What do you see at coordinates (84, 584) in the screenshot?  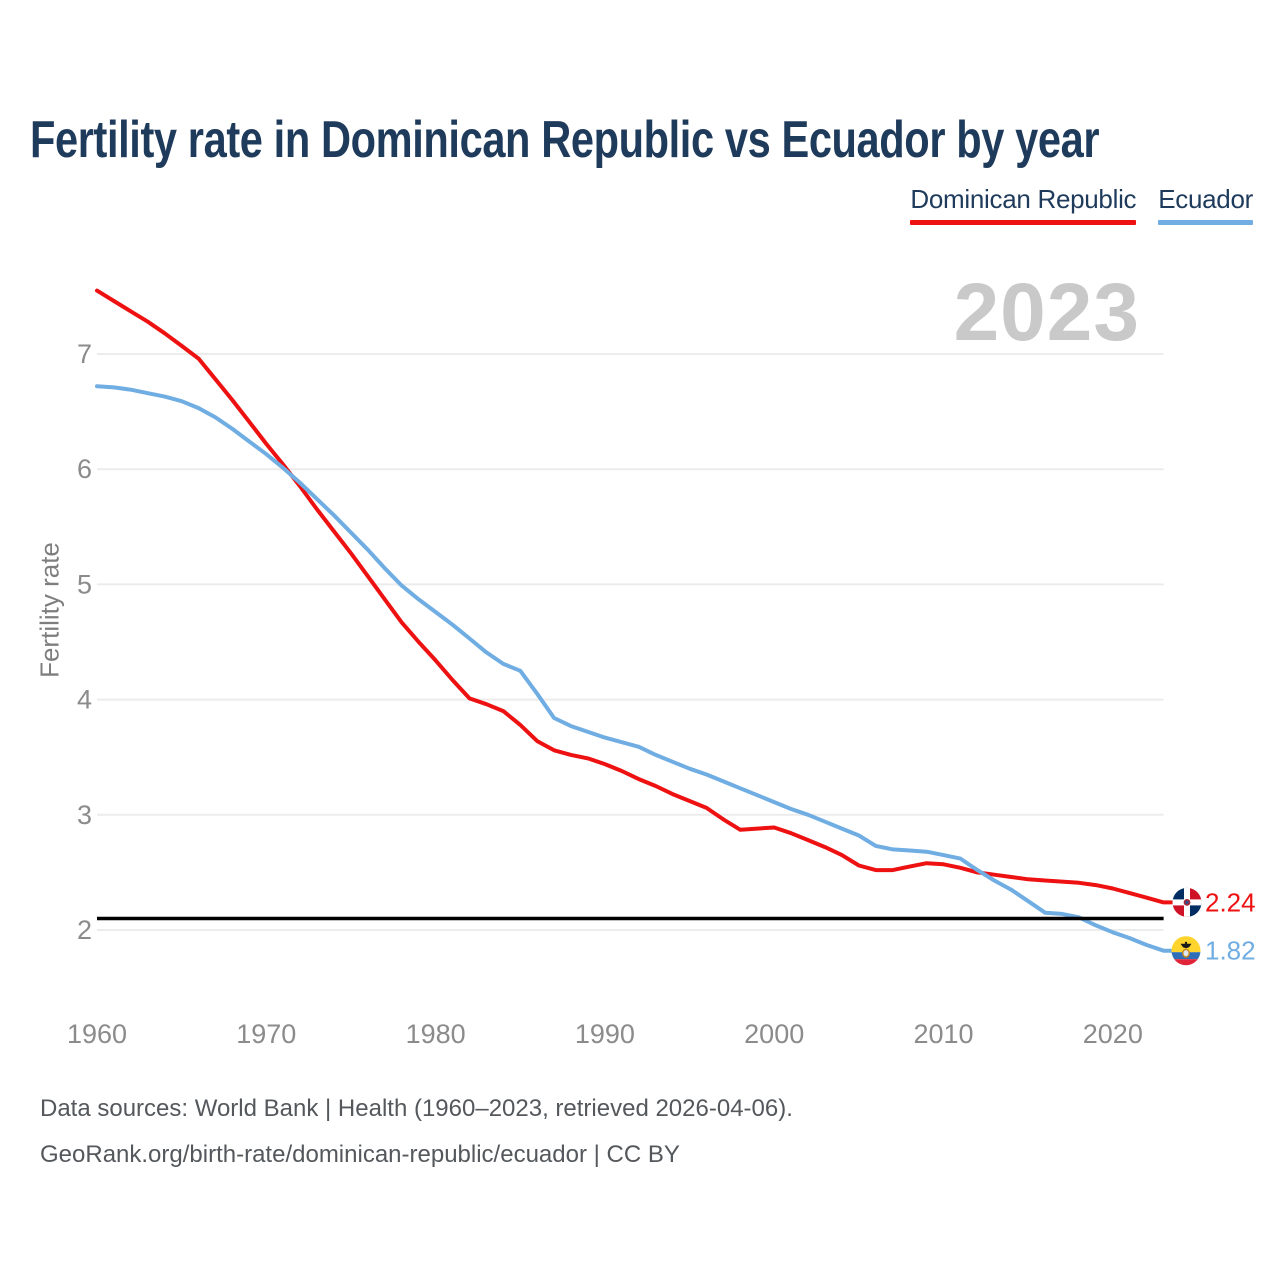 I see `y-tick-label-5: 5` at bounding box center [84, 584].